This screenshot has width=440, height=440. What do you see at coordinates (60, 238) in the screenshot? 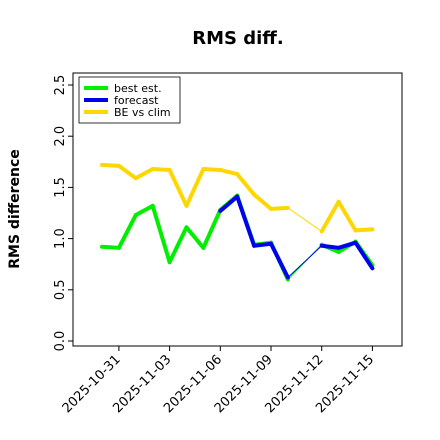
I see `y-tick-label: 1.0` at bounding box center [60, 238].